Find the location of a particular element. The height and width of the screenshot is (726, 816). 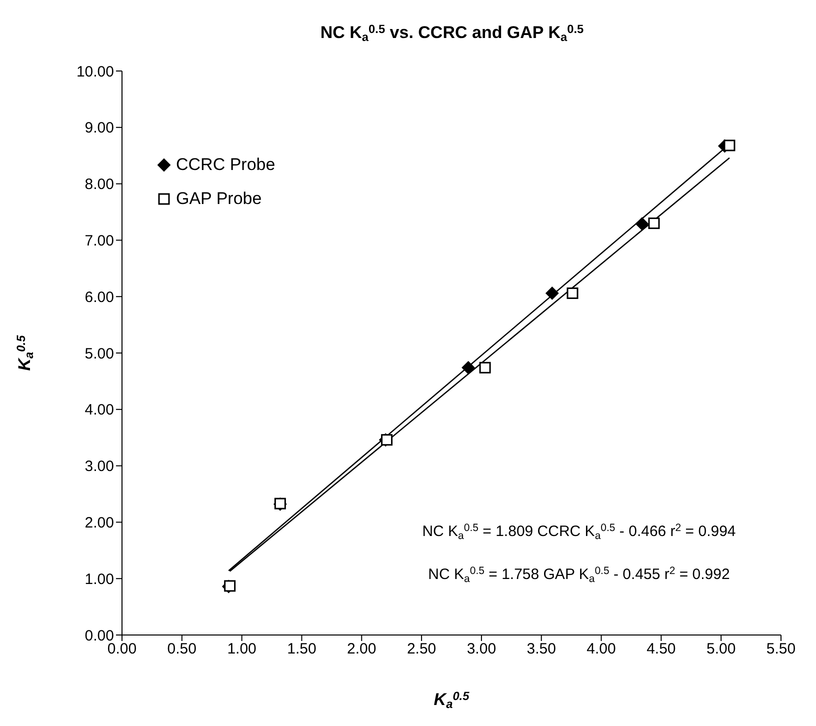

y-tick-label: 3.00 is located at coordinates (99, 467).